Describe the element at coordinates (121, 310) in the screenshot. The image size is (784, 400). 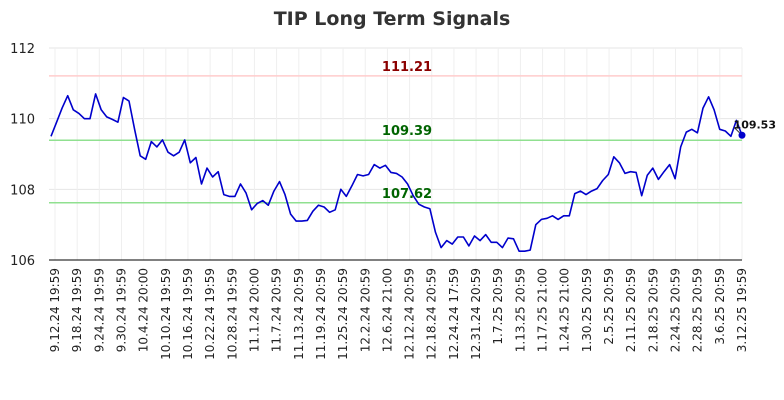
I see `x-tick-label: 9.30.24 19:59` at that location.